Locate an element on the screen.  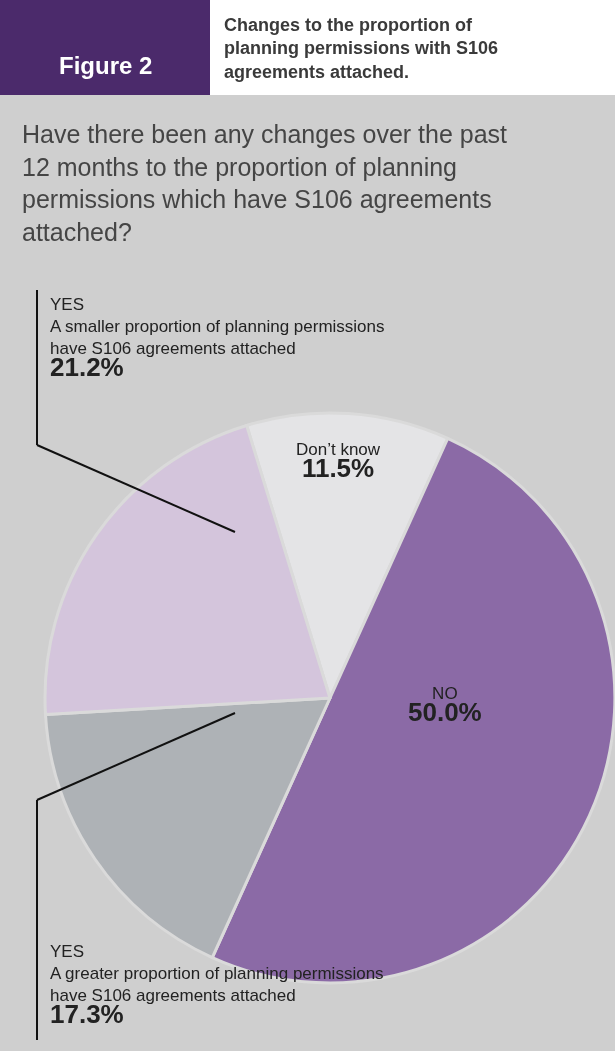
slice-label: YES A smaller proportion of planning permissions have S106 agreements attached is located at coordinates (217, 327).